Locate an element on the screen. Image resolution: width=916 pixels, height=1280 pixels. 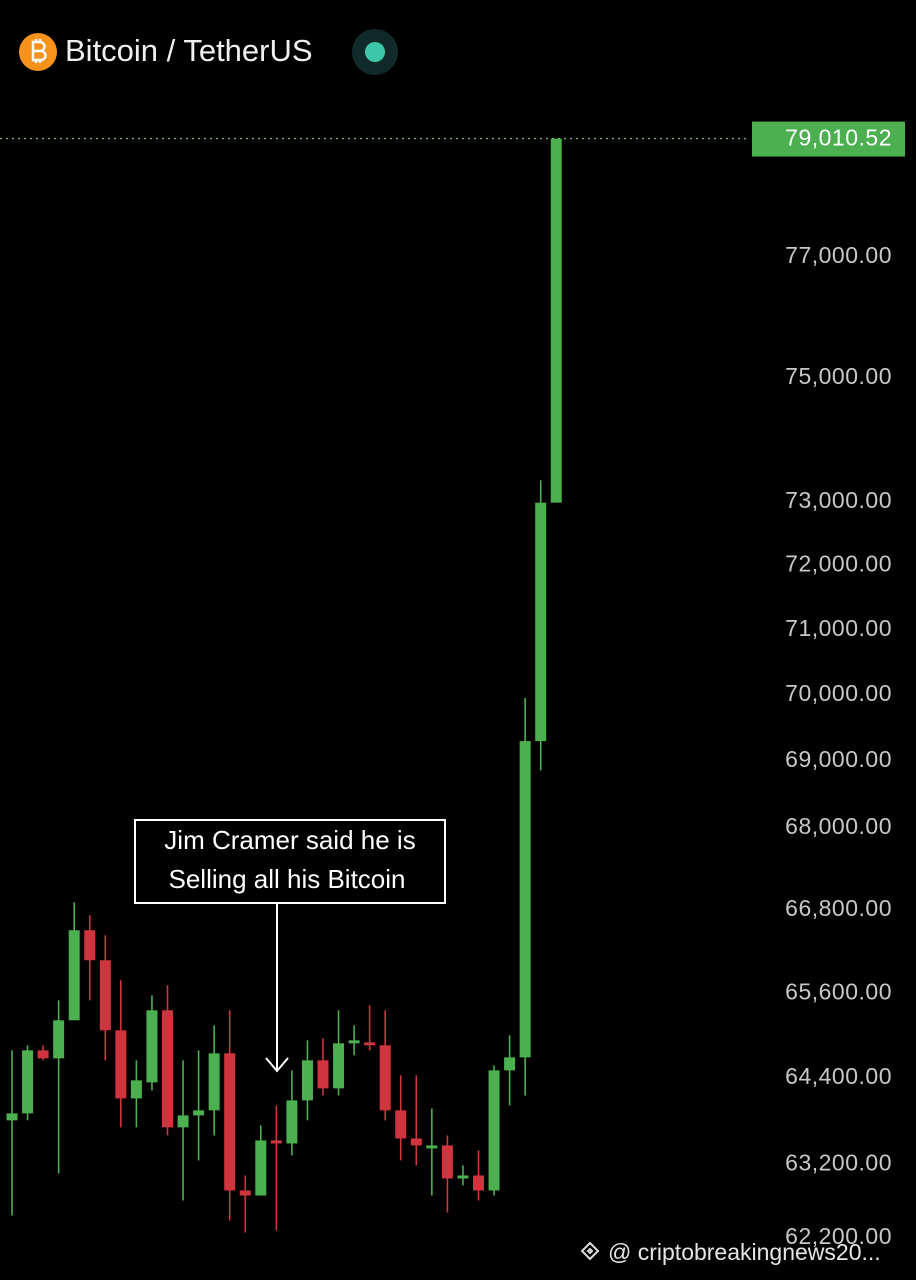
y-tick-label: 72,000.00 is located at coordinates (838, 564).